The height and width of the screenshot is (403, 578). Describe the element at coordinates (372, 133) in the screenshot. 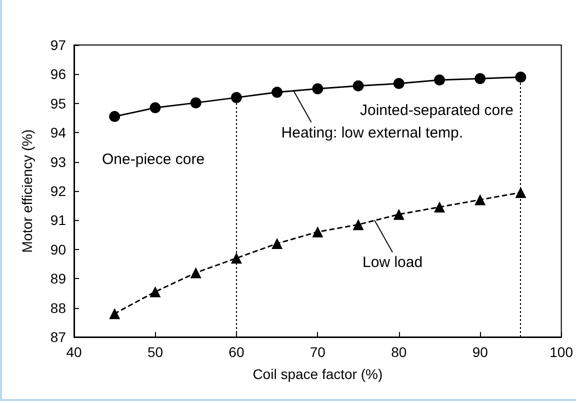

I see `annotation: Heating: low external temp.` at that location.